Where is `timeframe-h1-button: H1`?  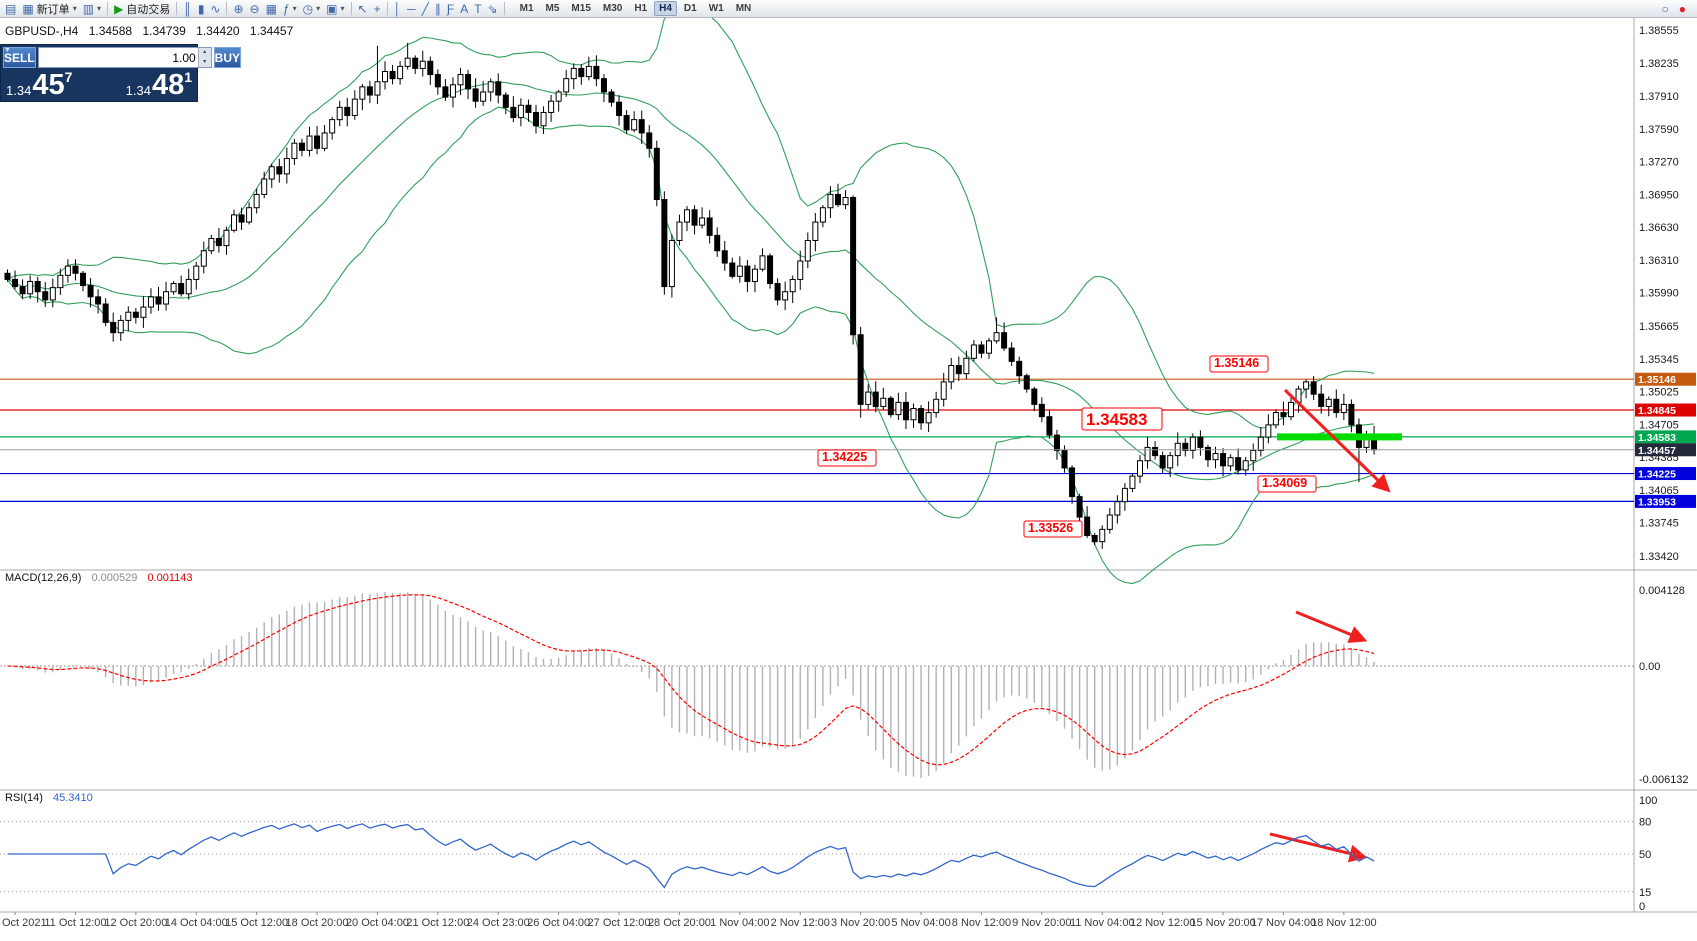
timeframe-h1-button: H1 is located at coordinates (640, 8).